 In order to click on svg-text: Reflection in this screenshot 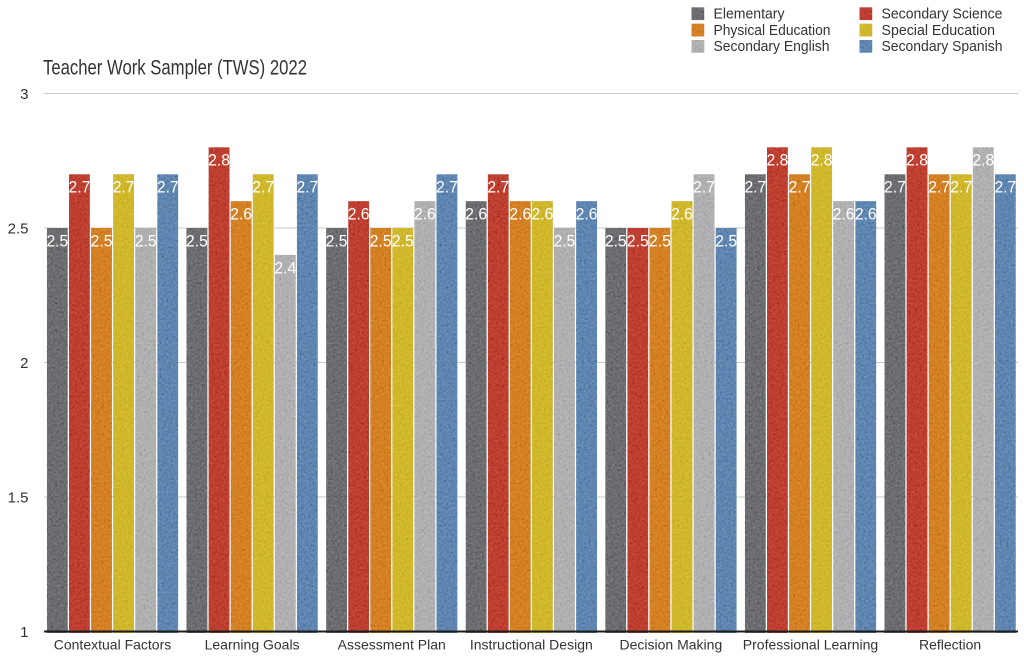, I will do `click(950, 645)`.